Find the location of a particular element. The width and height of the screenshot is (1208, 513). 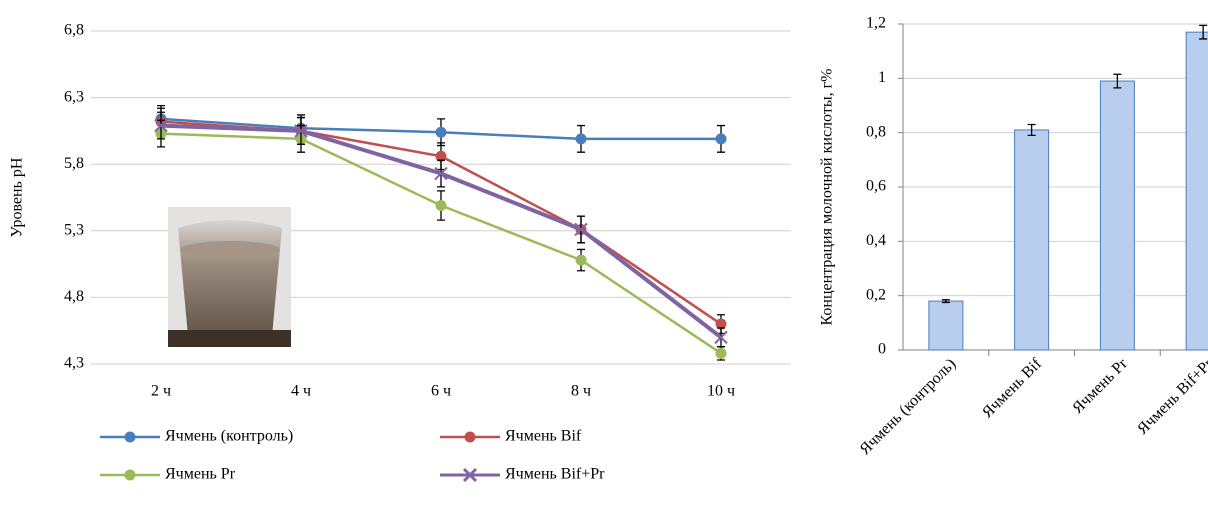

y-tick-label: 0,4 is located at coordinates (876, 240).